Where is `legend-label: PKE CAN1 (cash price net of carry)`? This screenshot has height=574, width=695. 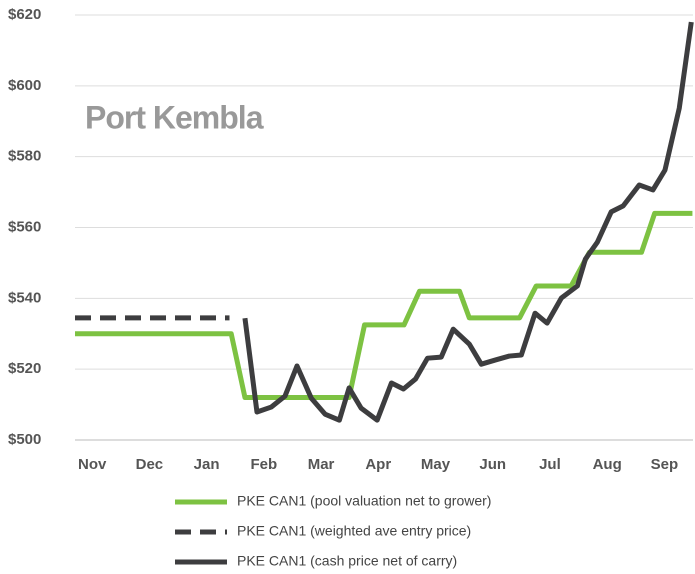 legend-label: PKE CAN1 (cash price net of carry) is located at coordinates (347, 561).